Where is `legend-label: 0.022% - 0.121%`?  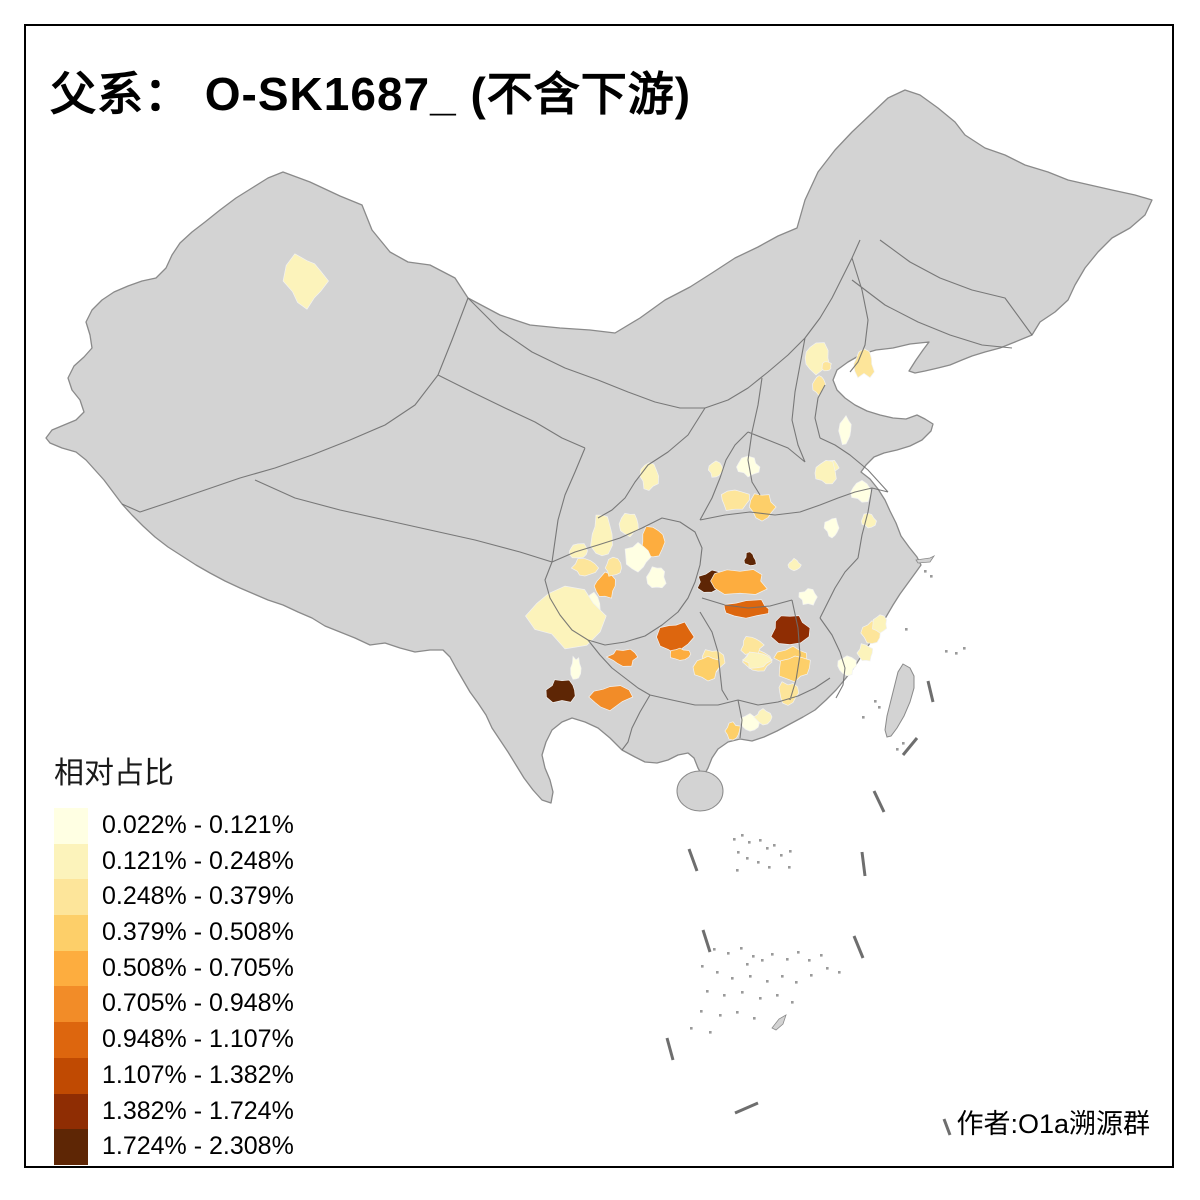 legend-label: 0.022% - 0.121% is located at coordinates (198, 825).